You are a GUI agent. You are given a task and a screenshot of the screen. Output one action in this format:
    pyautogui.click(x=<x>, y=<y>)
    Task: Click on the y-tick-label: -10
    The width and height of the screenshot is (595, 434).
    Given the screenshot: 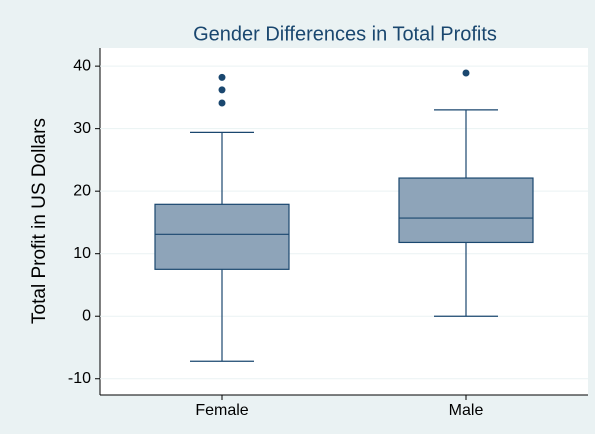 What is the action you would take?
    pyautogui.click(x=79, y=378)
    